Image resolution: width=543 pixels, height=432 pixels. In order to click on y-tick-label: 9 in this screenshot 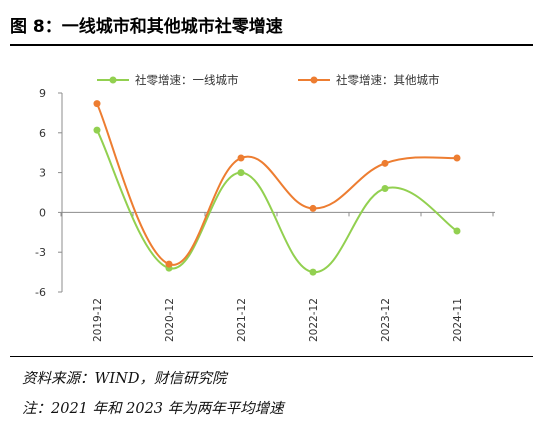, I will do `click(42, 93)`.